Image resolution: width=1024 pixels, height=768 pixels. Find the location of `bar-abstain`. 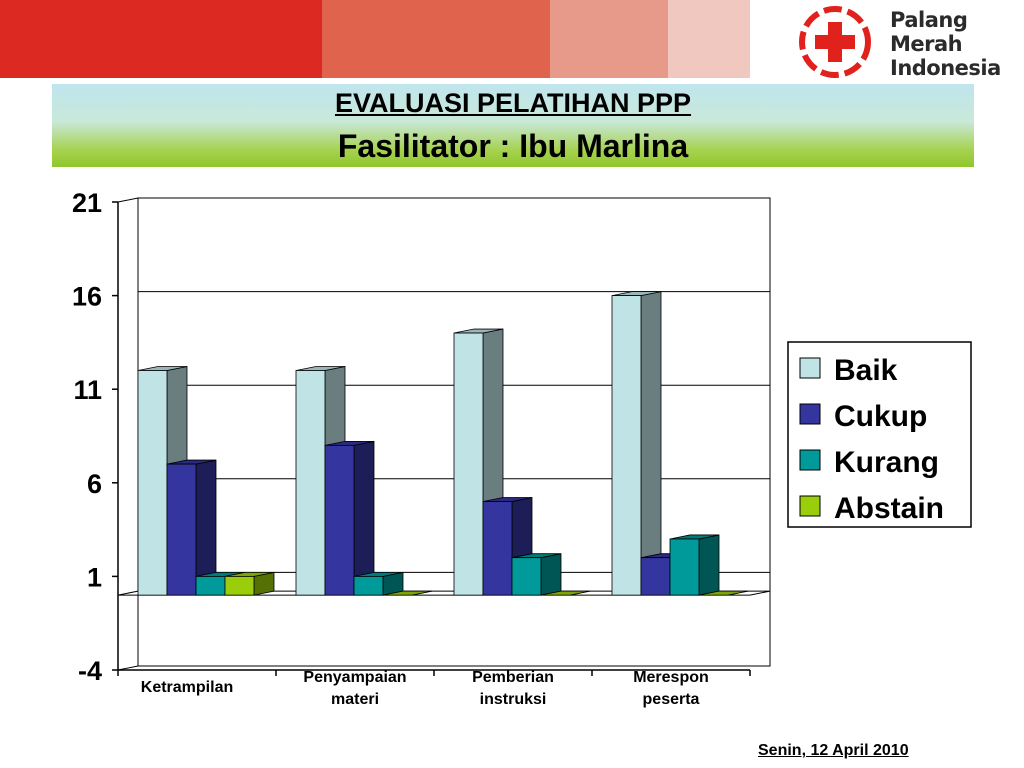

bar-abstain is located at coordinates (239, 586).